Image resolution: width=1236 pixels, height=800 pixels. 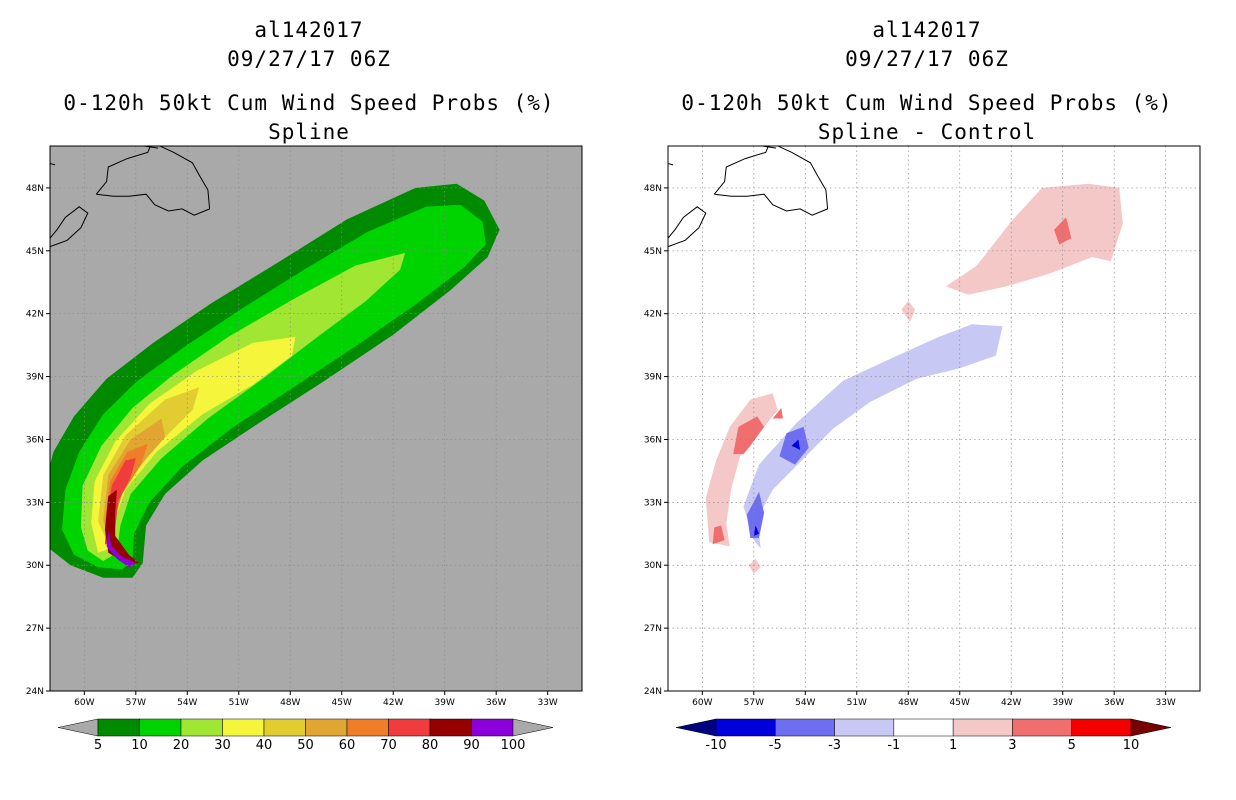 What do you see at coordinates (430, 745) in the screenshot?
I see `colorbar-label: 80` at bounding box center [430, 745].